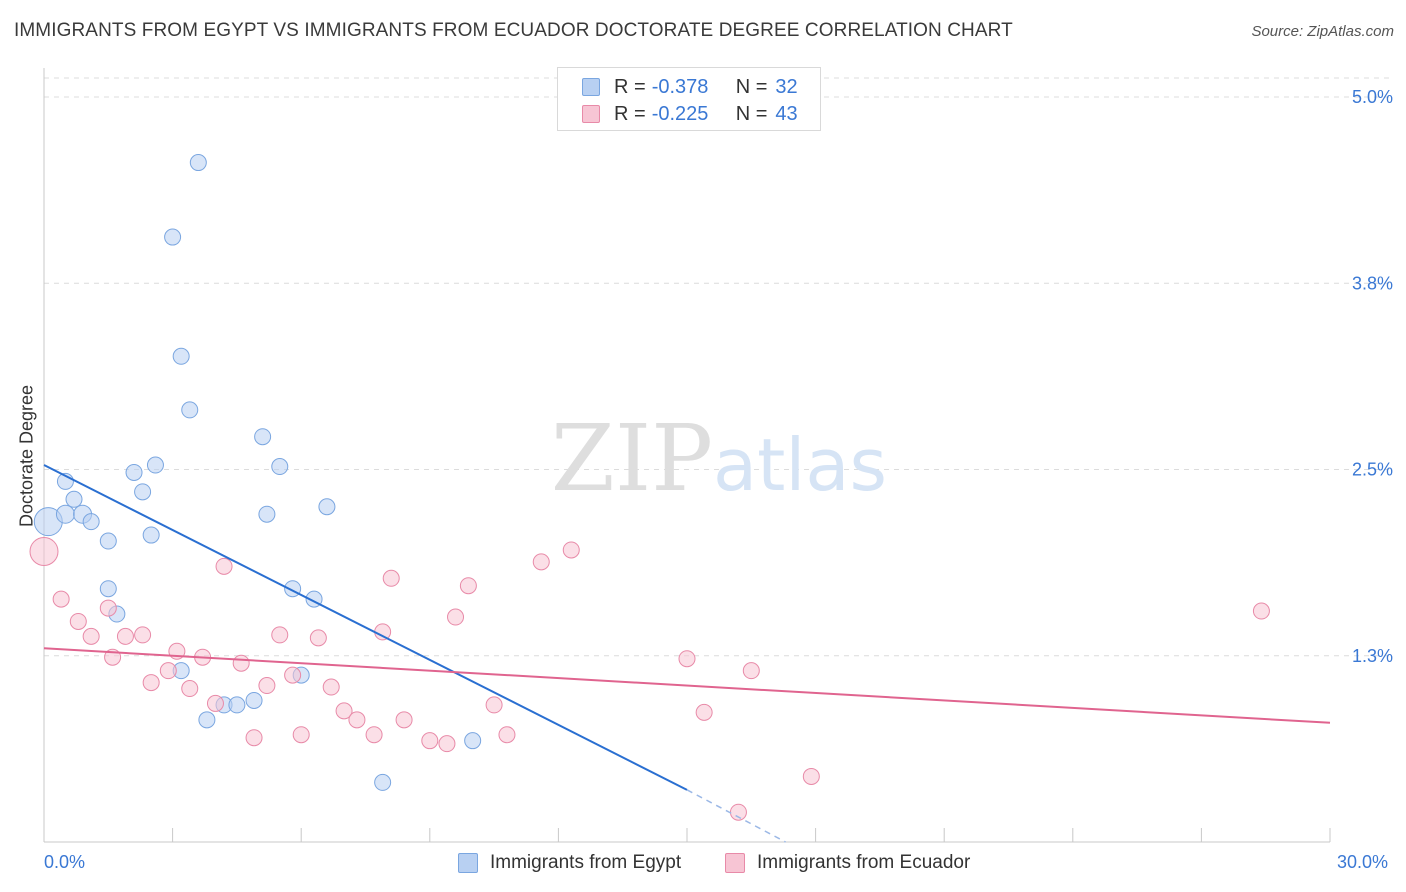 The height and width of the screenshot is (892, 1406). What do you see at coordinates (1372, 283) in the screenshot?
I see `y-tick-label: 3.8%` at bounding box center [1372, 283].